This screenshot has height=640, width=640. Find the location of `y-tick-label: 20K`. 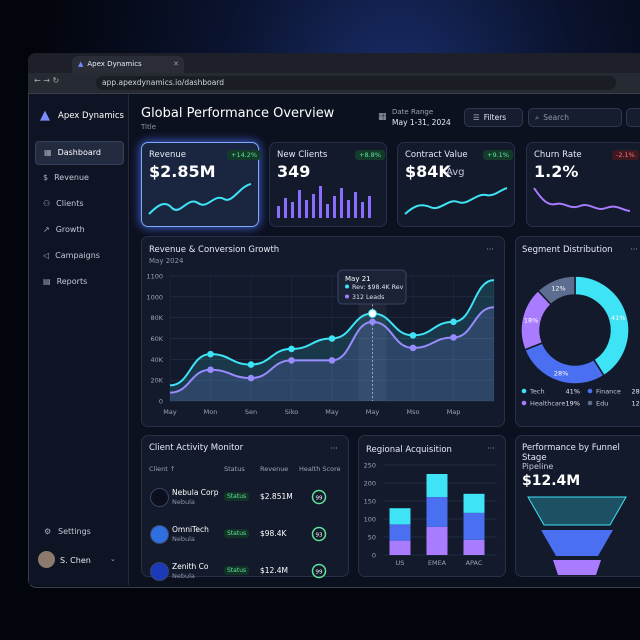

y-tick-label: 20K is located at coordinates (156, 381).